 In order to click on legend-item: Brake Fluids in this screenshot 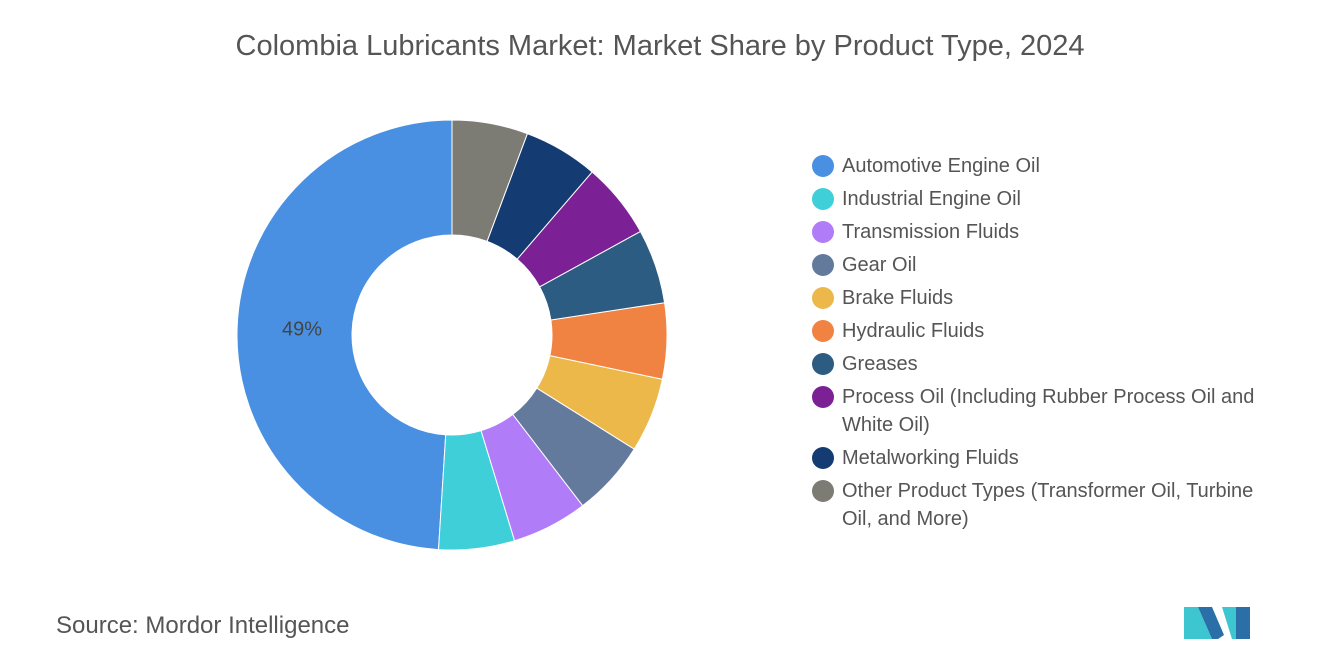, I will do `click(1042, 298)`.